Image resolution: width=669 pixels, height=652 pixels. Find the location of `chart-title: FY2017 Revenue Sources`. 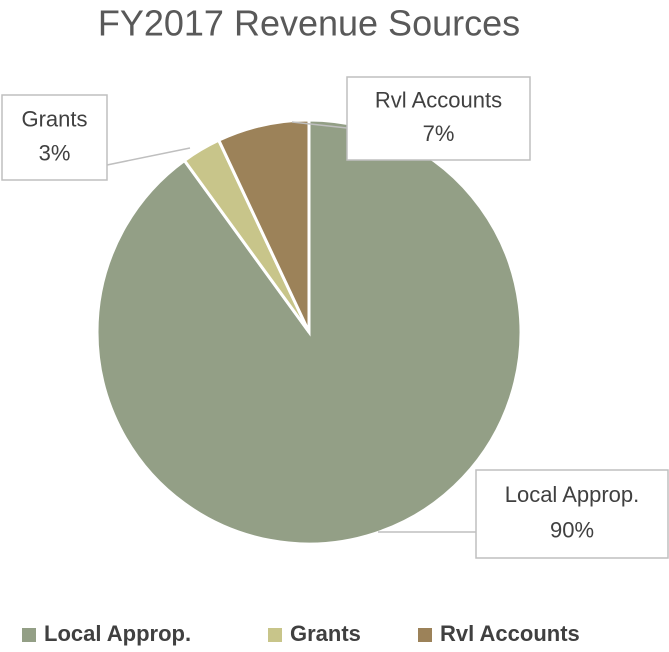

chart-title: FY2017 Revenue Sources is located at coordinates (309, 23).